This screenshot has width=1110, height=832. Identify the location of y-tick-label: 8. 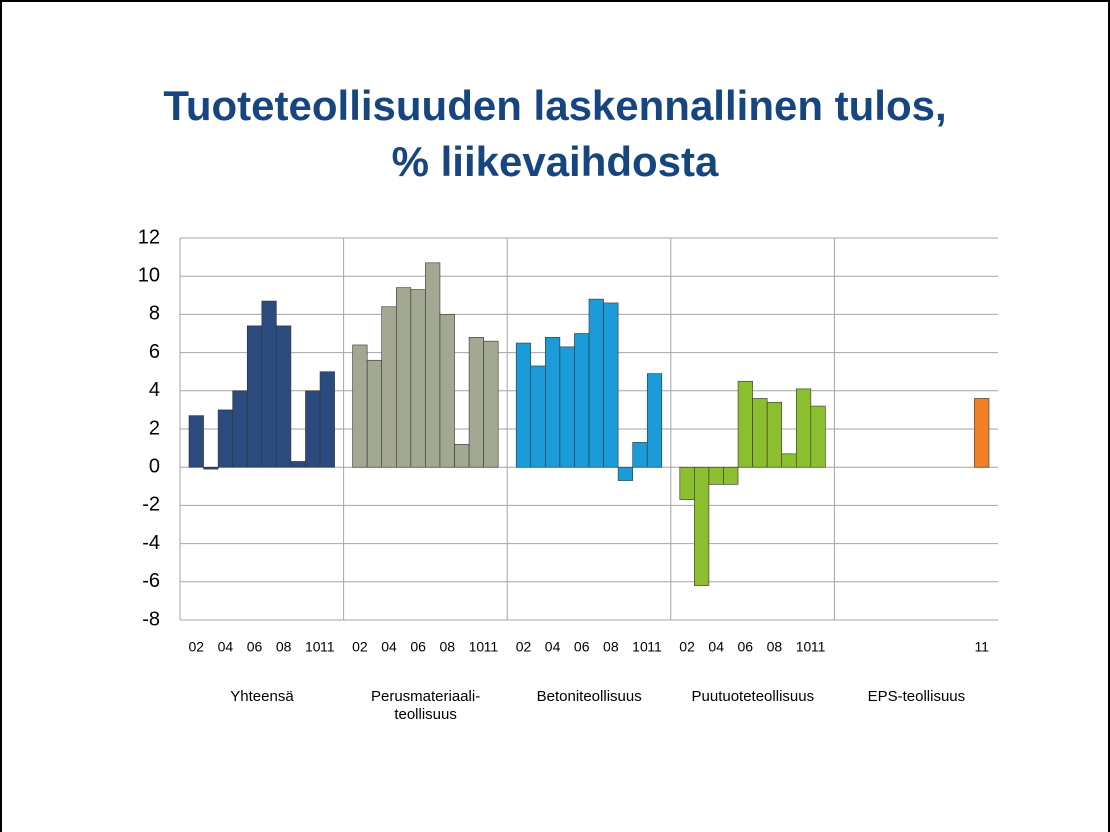
(154, 314).